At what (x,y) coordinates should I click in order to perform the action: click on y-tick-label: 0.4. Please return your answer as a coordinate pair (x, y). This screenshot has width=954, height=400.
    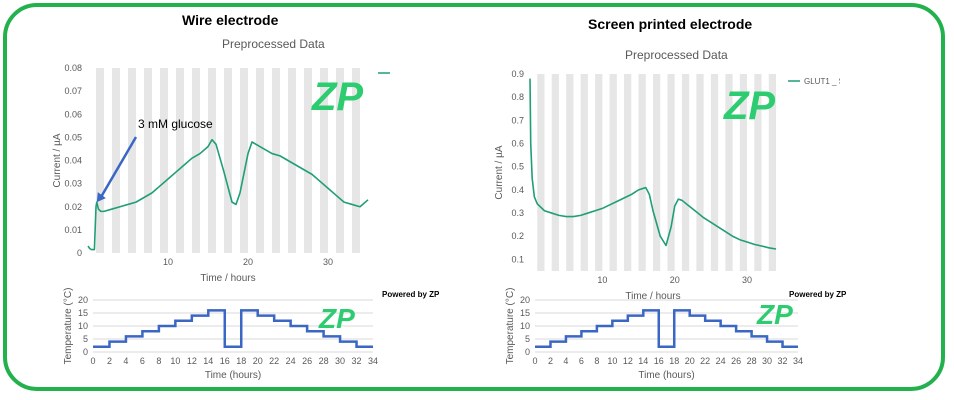
    Looking at the image, I should click on (517, 190).